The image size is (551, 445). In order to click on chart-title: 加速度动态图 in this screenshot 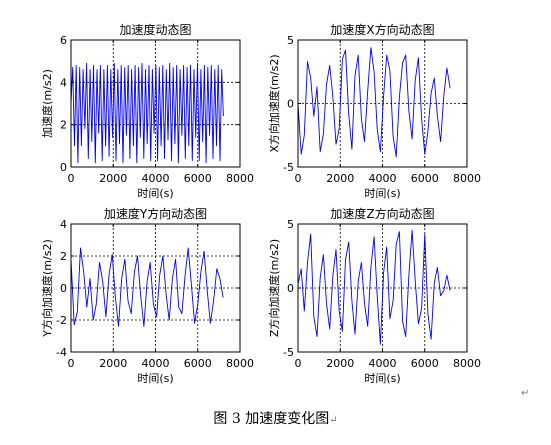, I will do `click(155, 29)`.